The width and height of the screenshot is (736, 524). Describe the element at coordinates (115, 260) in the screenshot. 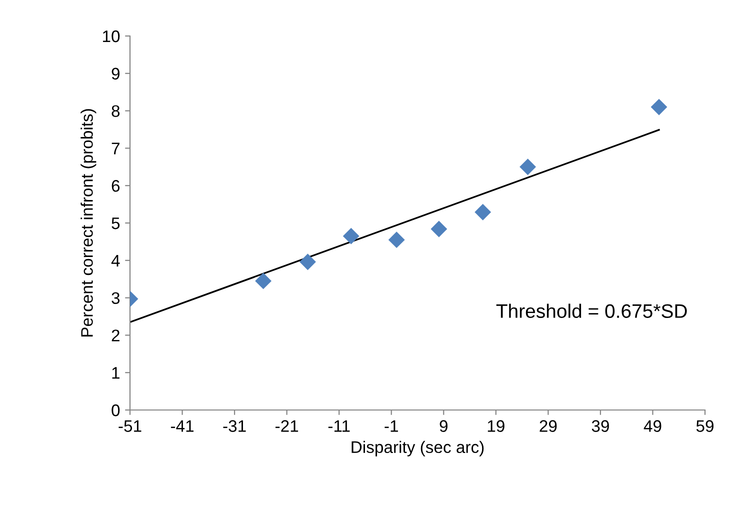

I see `y-tick-label: 4` at that location.